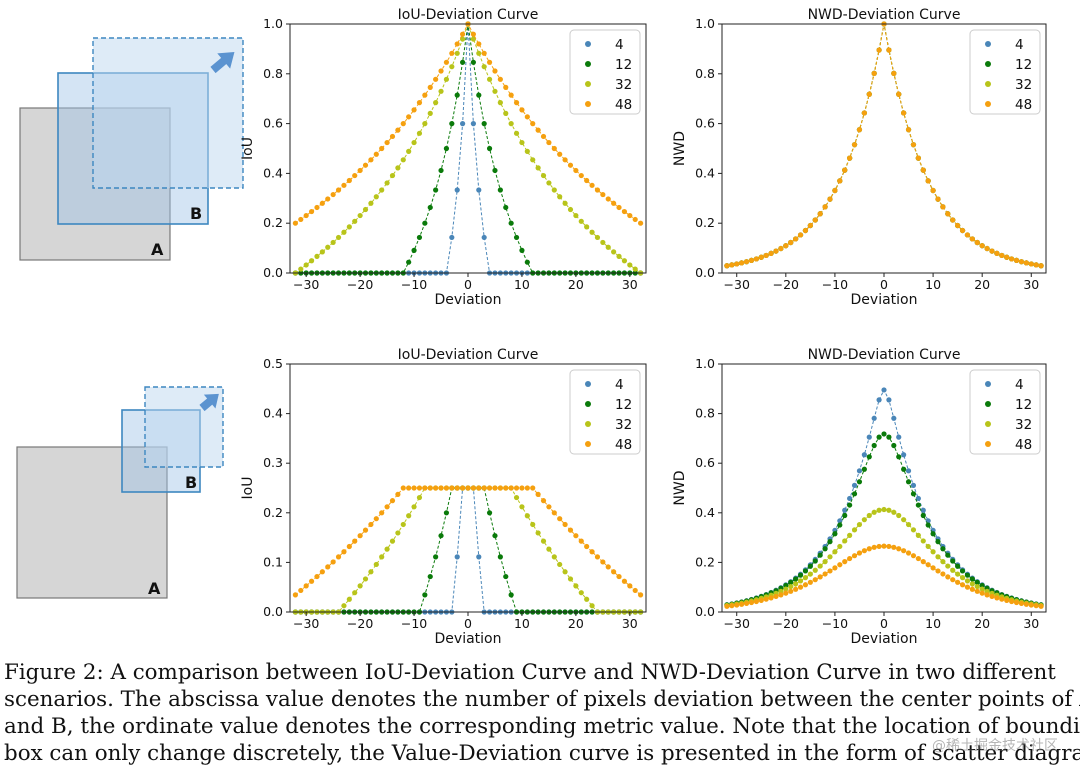 This screenshot has width=1080, height=776. What do you see at coordinates (273, 23) in the screenshot?
I see `y-tick-label: 1.0` at bounding box center [273, 23].